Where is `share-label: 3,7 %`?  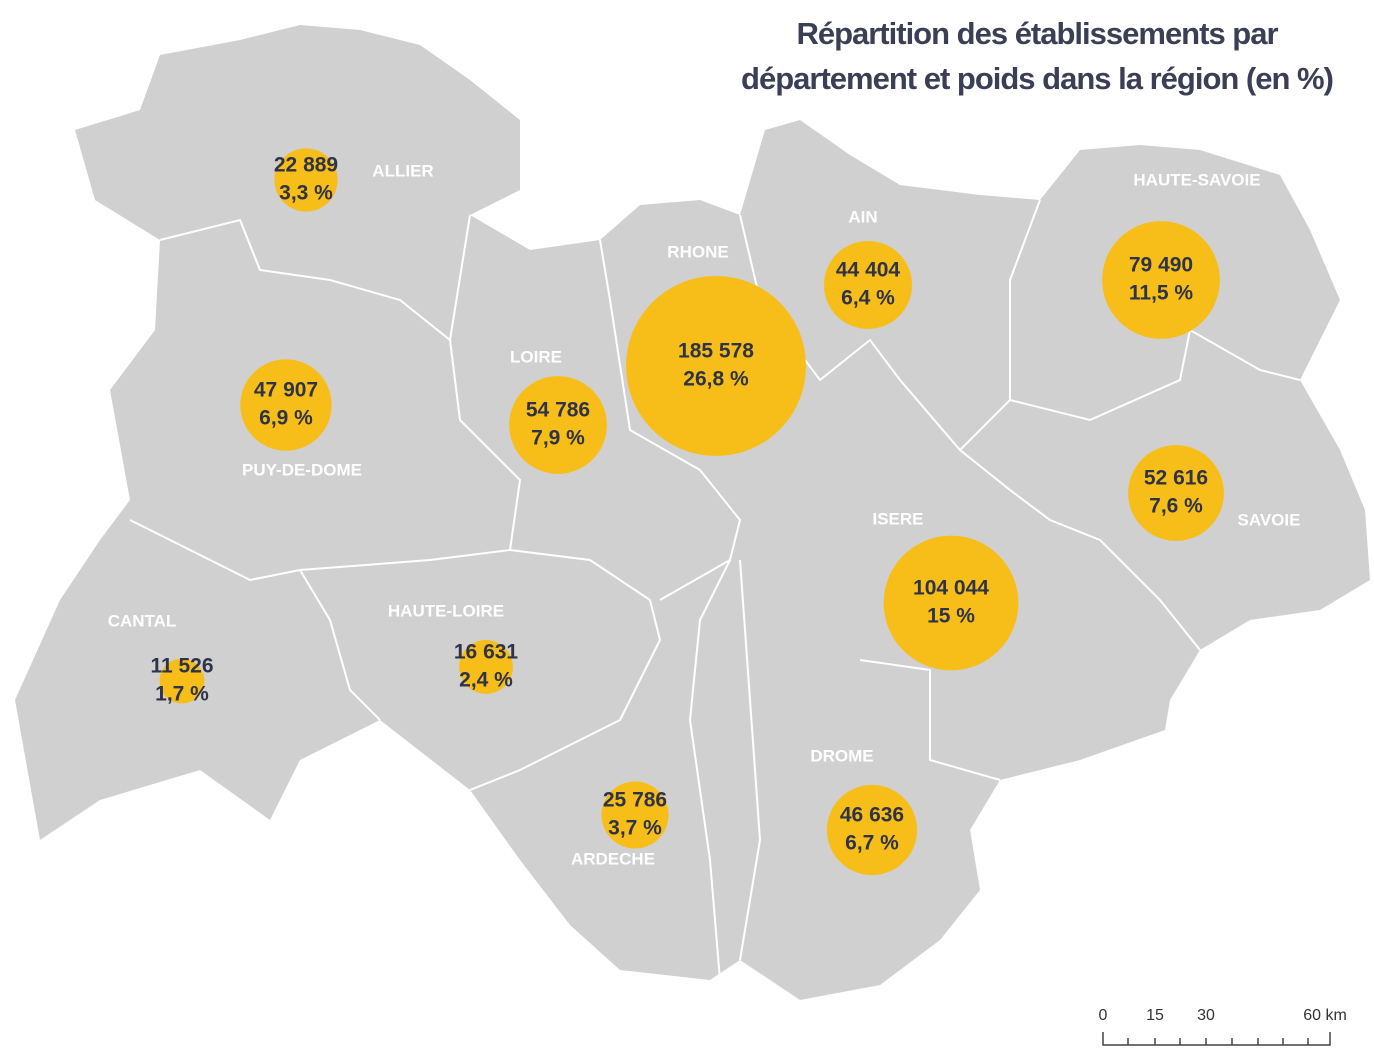
share-label: 3,7 % is located at coordinates (635, 828).